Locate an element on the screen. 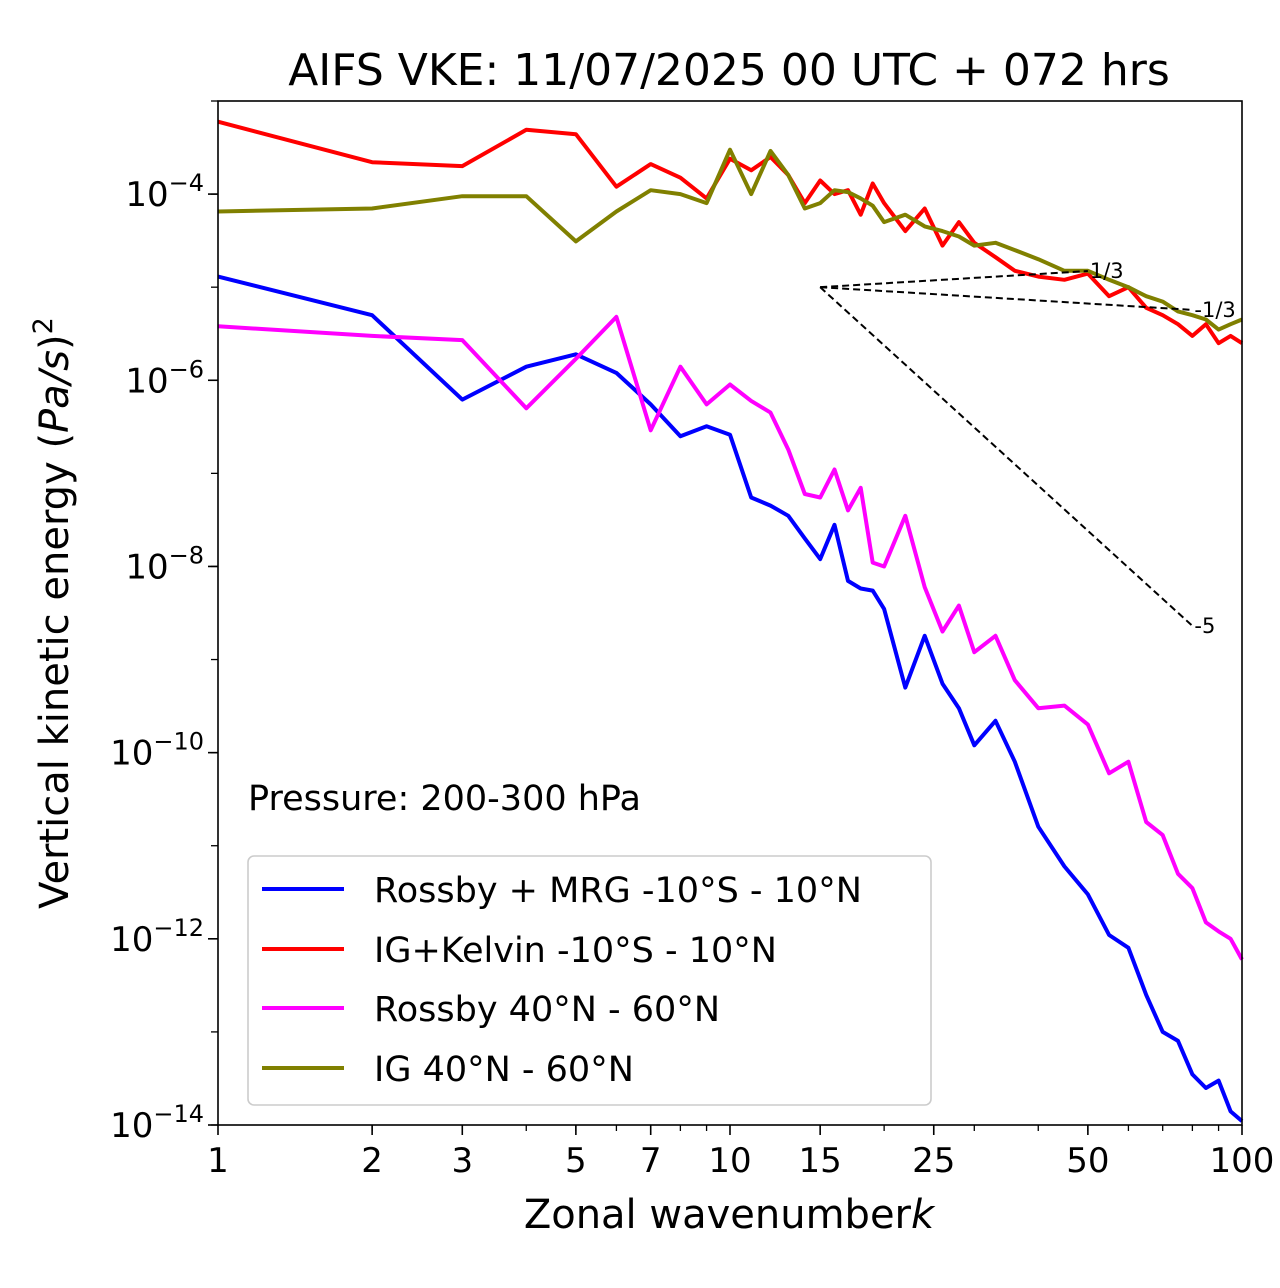 The width and height of the screenshot is (1280, 1288). x-tick-label: 15 is located at coordinates (820, 1161).